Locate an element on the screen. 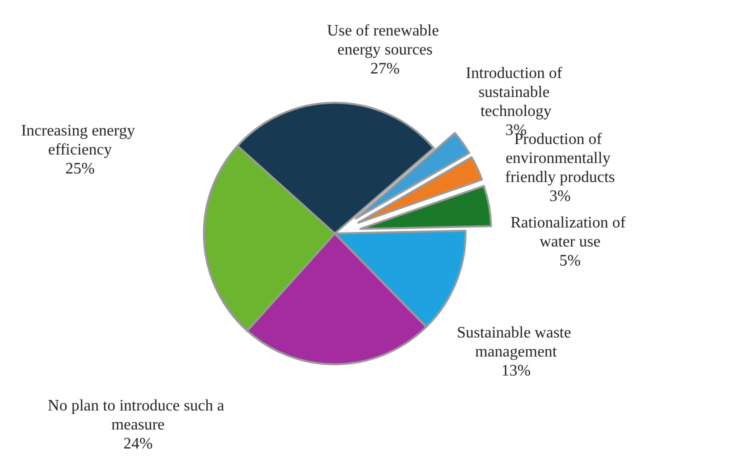 This screenshot has height=467, width=742. slice-label: Introduction of sustainable technology is located at coordinates (516, 92).